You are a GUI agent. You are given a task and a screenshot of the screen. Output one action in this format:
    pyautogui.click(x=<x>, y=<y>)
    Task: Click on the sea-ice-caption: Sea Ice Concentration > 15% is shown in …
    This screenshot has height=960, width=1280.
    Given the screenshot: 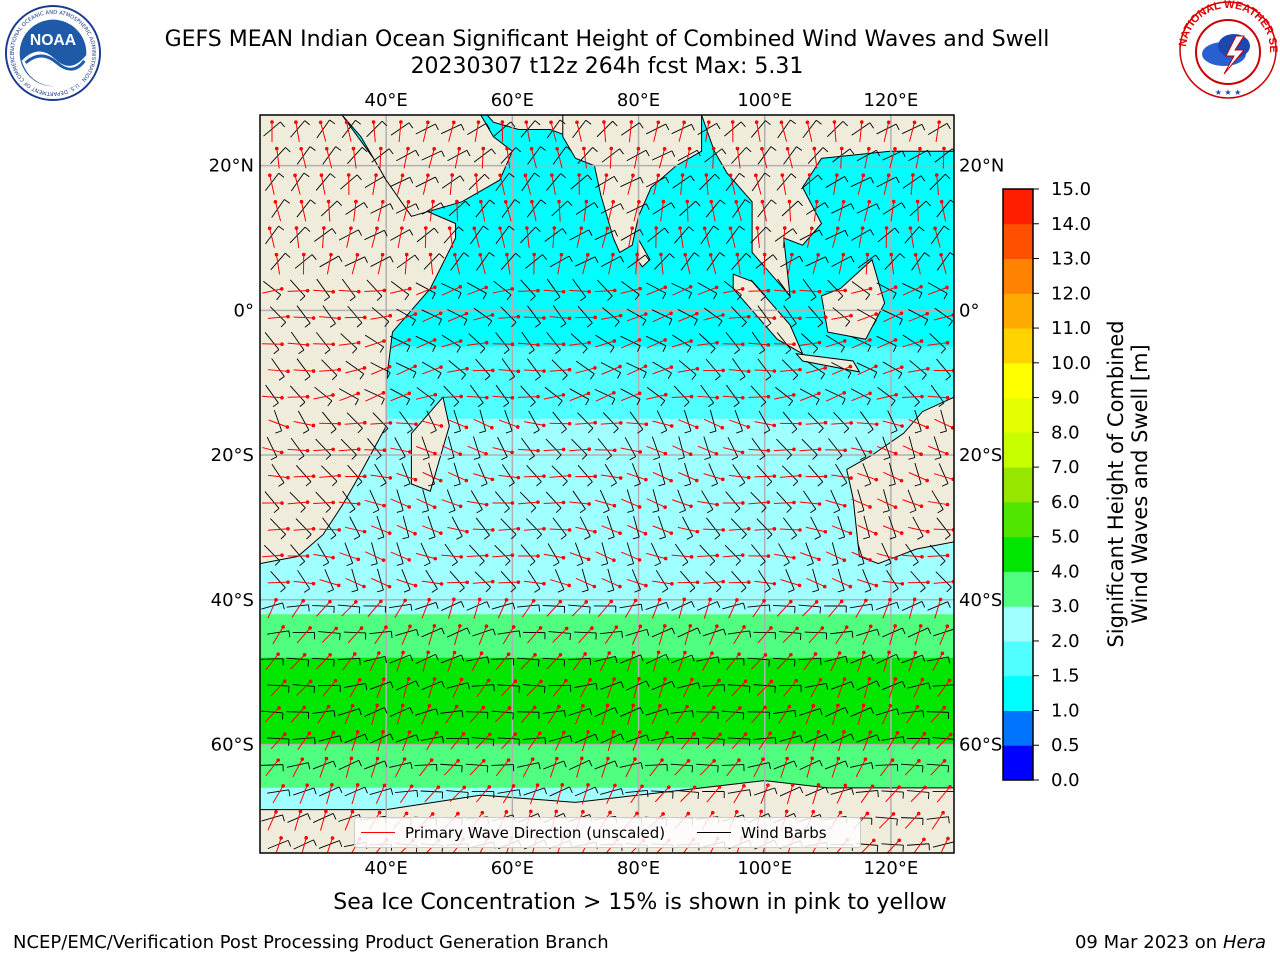 What is the action you would take?
    pyautogui.click(x=640, y=902)
    